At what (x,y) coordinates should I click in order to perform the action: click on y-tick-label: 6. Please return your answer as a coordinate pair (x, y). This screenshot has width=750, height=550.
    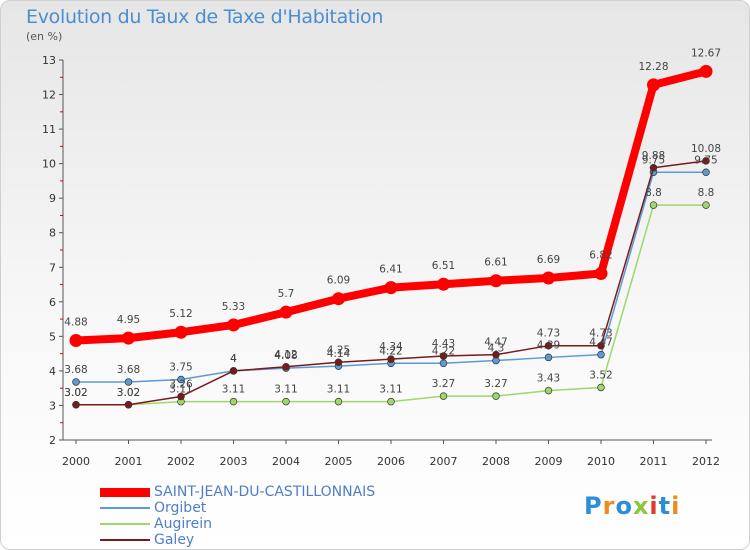
    Looking at the image, I should click on (52, 302).